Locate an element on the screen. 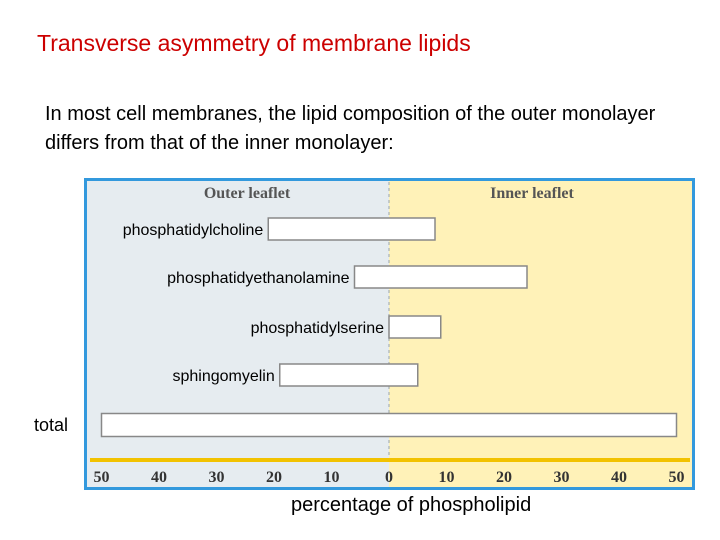  outer-leaflet-label: Outer leaflet is located at coordinates (247, 193).